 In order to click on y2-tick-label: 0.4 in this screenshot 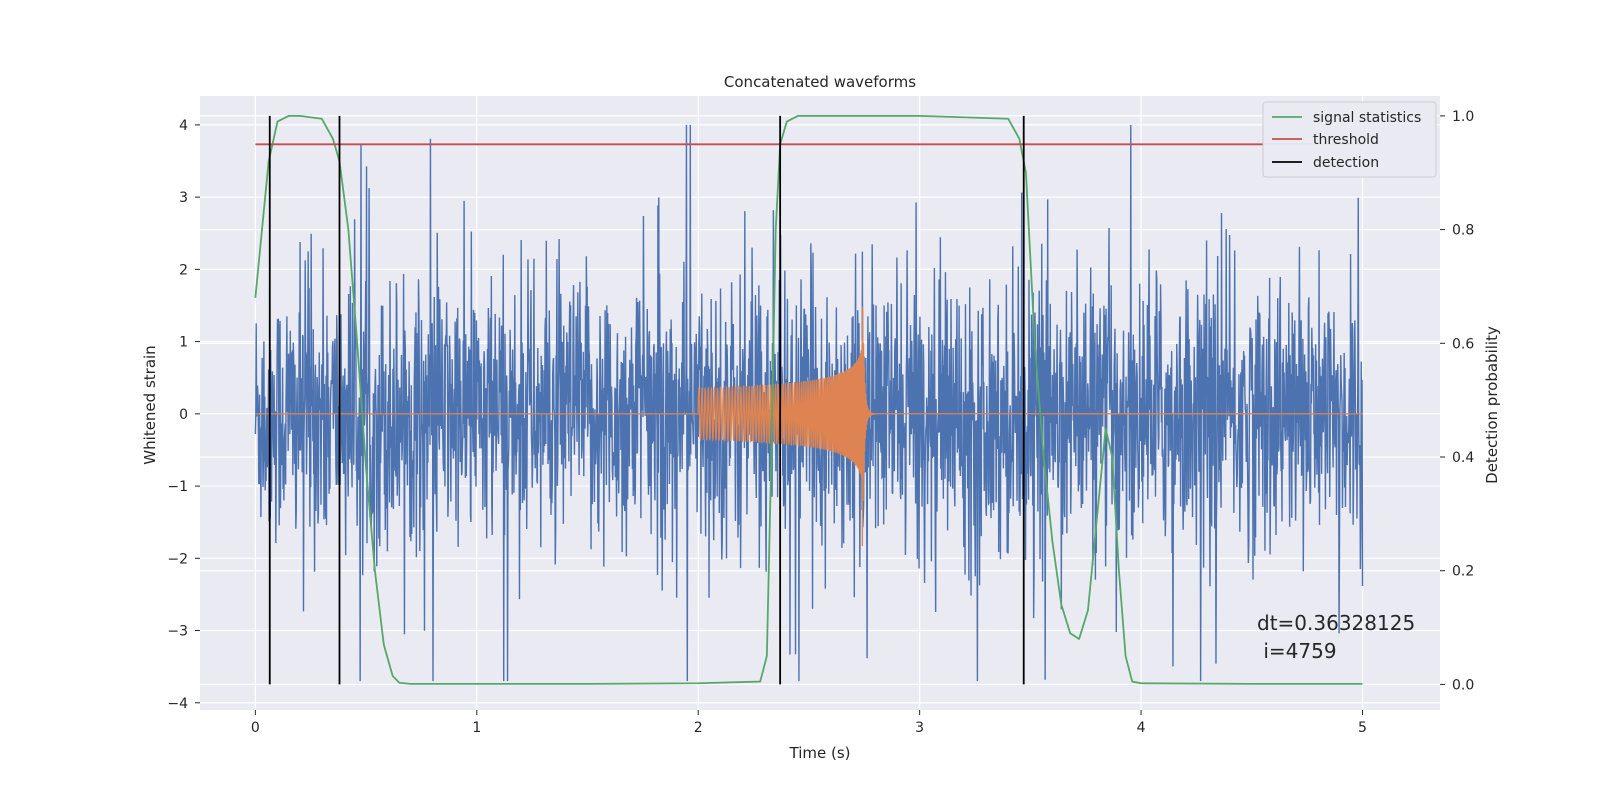, I will do `click(1463, 458)`.